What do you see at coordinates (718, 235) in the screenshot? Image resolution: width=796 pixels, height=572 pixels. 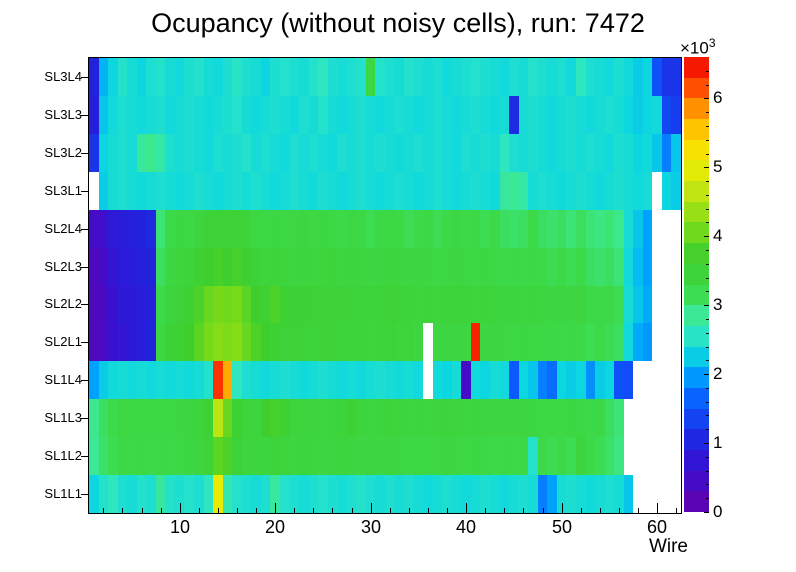 I see `colorbar-tick-label: 4` at bounding box center [718, 235].